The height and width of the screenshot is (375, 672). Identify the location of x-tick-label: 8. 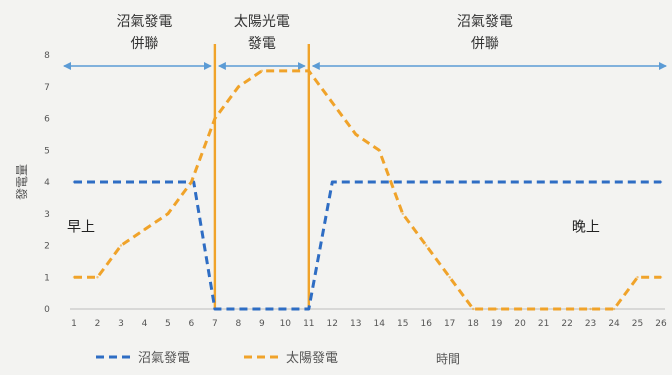
(238, 324).